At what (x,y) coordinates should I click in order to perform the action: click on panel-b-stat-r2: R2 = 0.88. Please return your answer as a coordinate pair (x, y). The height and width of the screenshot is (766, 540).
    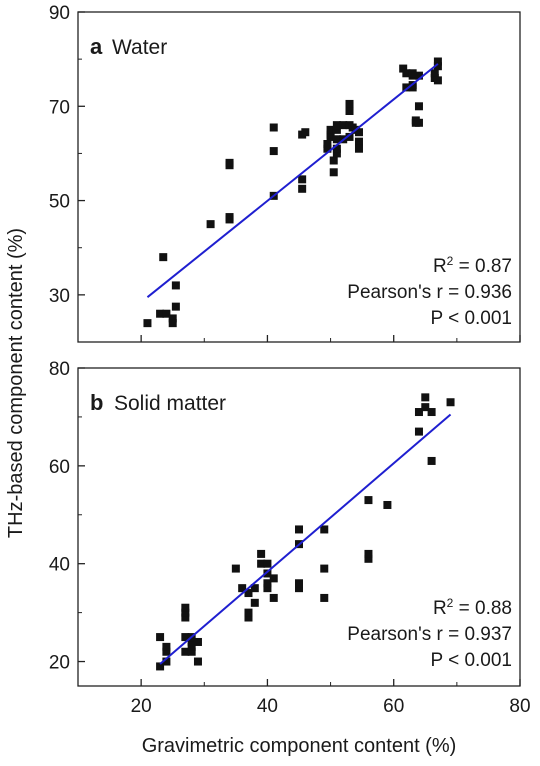
    Looking at the image, I should click on (472, 607).